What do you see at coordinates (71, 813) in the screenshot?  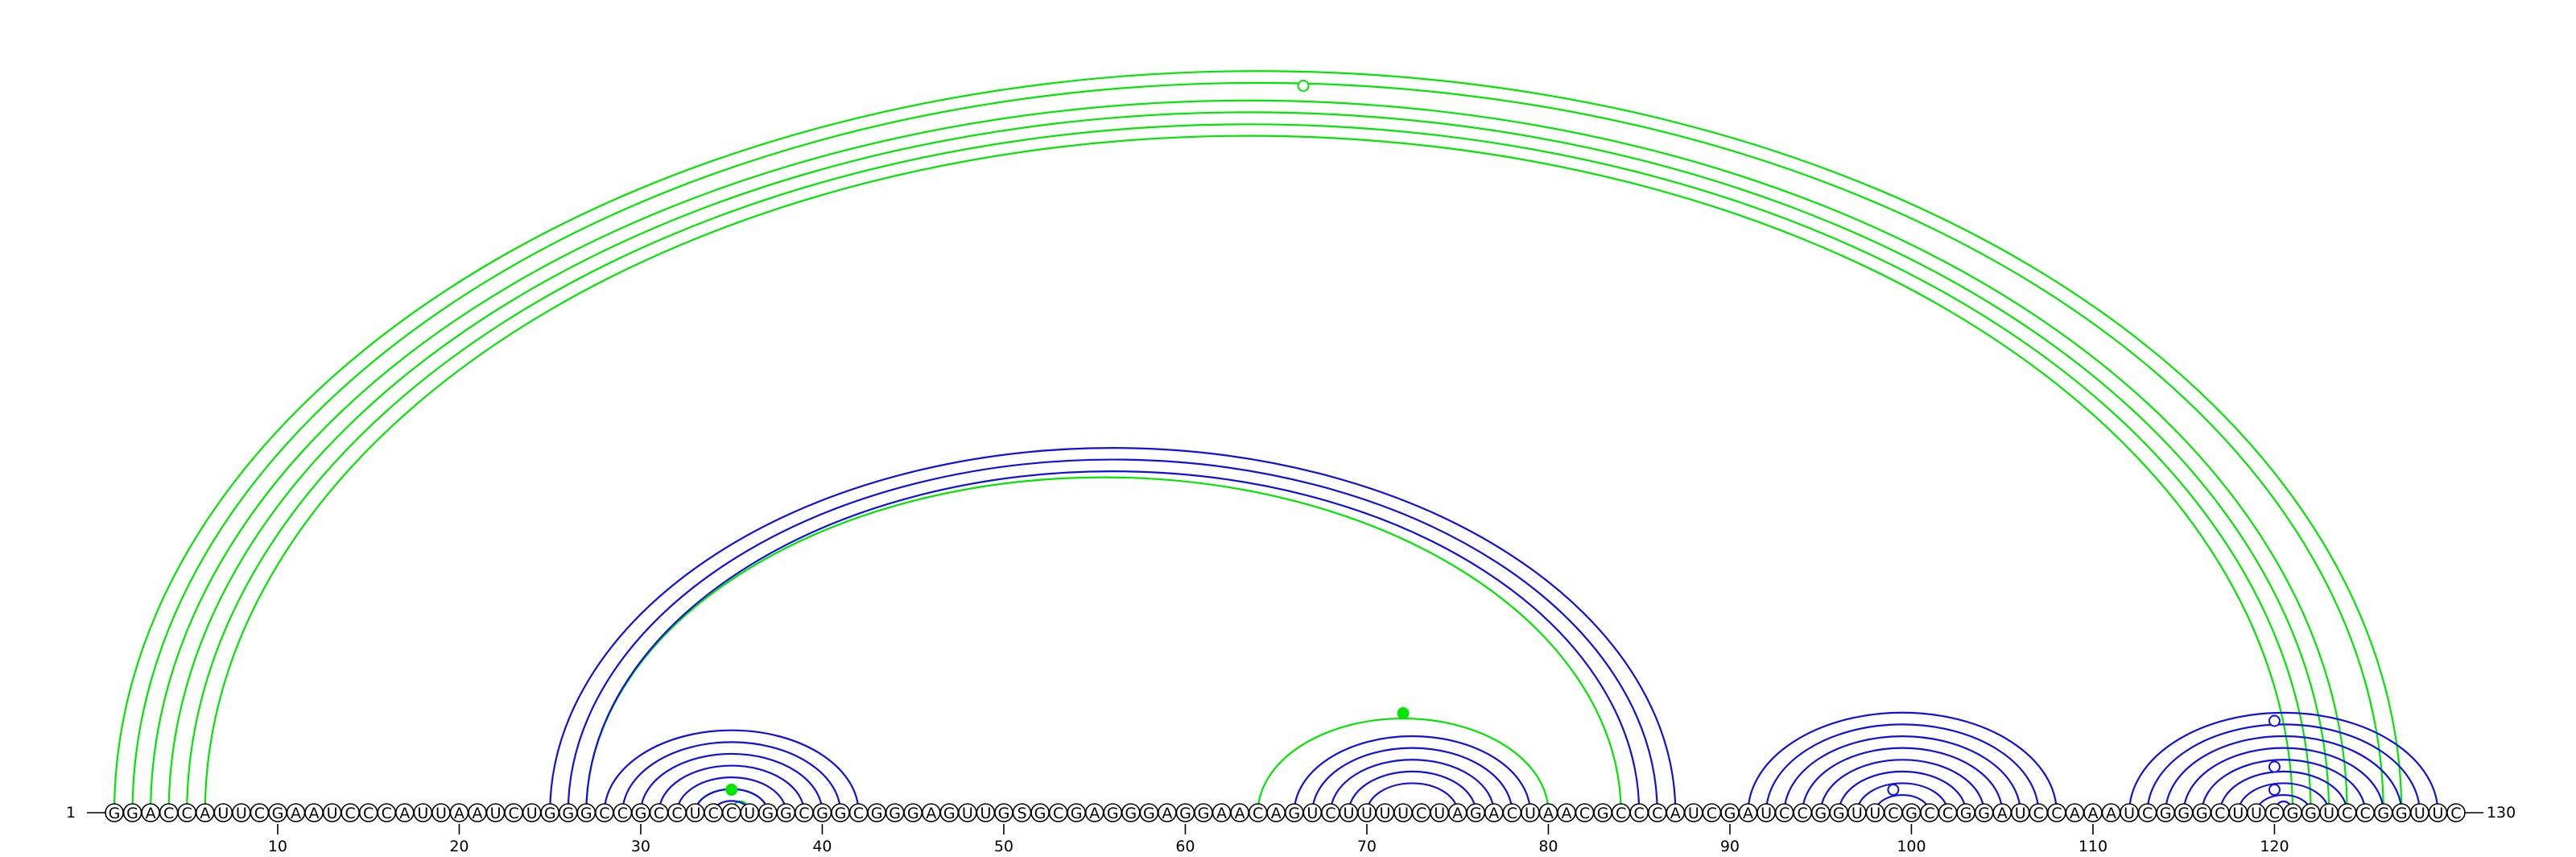 I see `start-position-label: 1` at bounding box center [71, 813].